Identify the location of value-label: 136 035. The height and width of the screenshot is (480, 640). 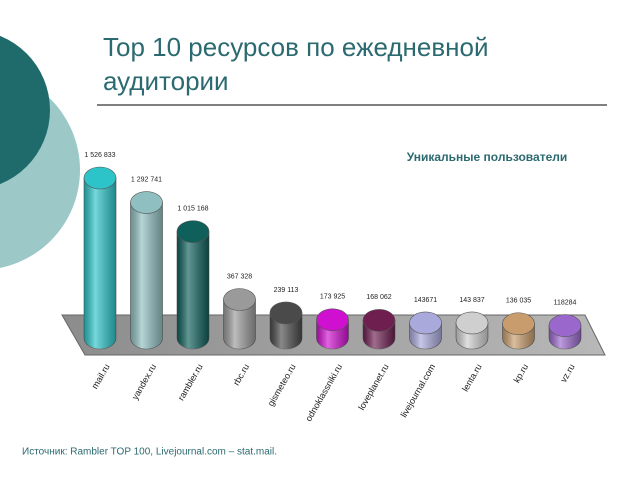
(518, 301).